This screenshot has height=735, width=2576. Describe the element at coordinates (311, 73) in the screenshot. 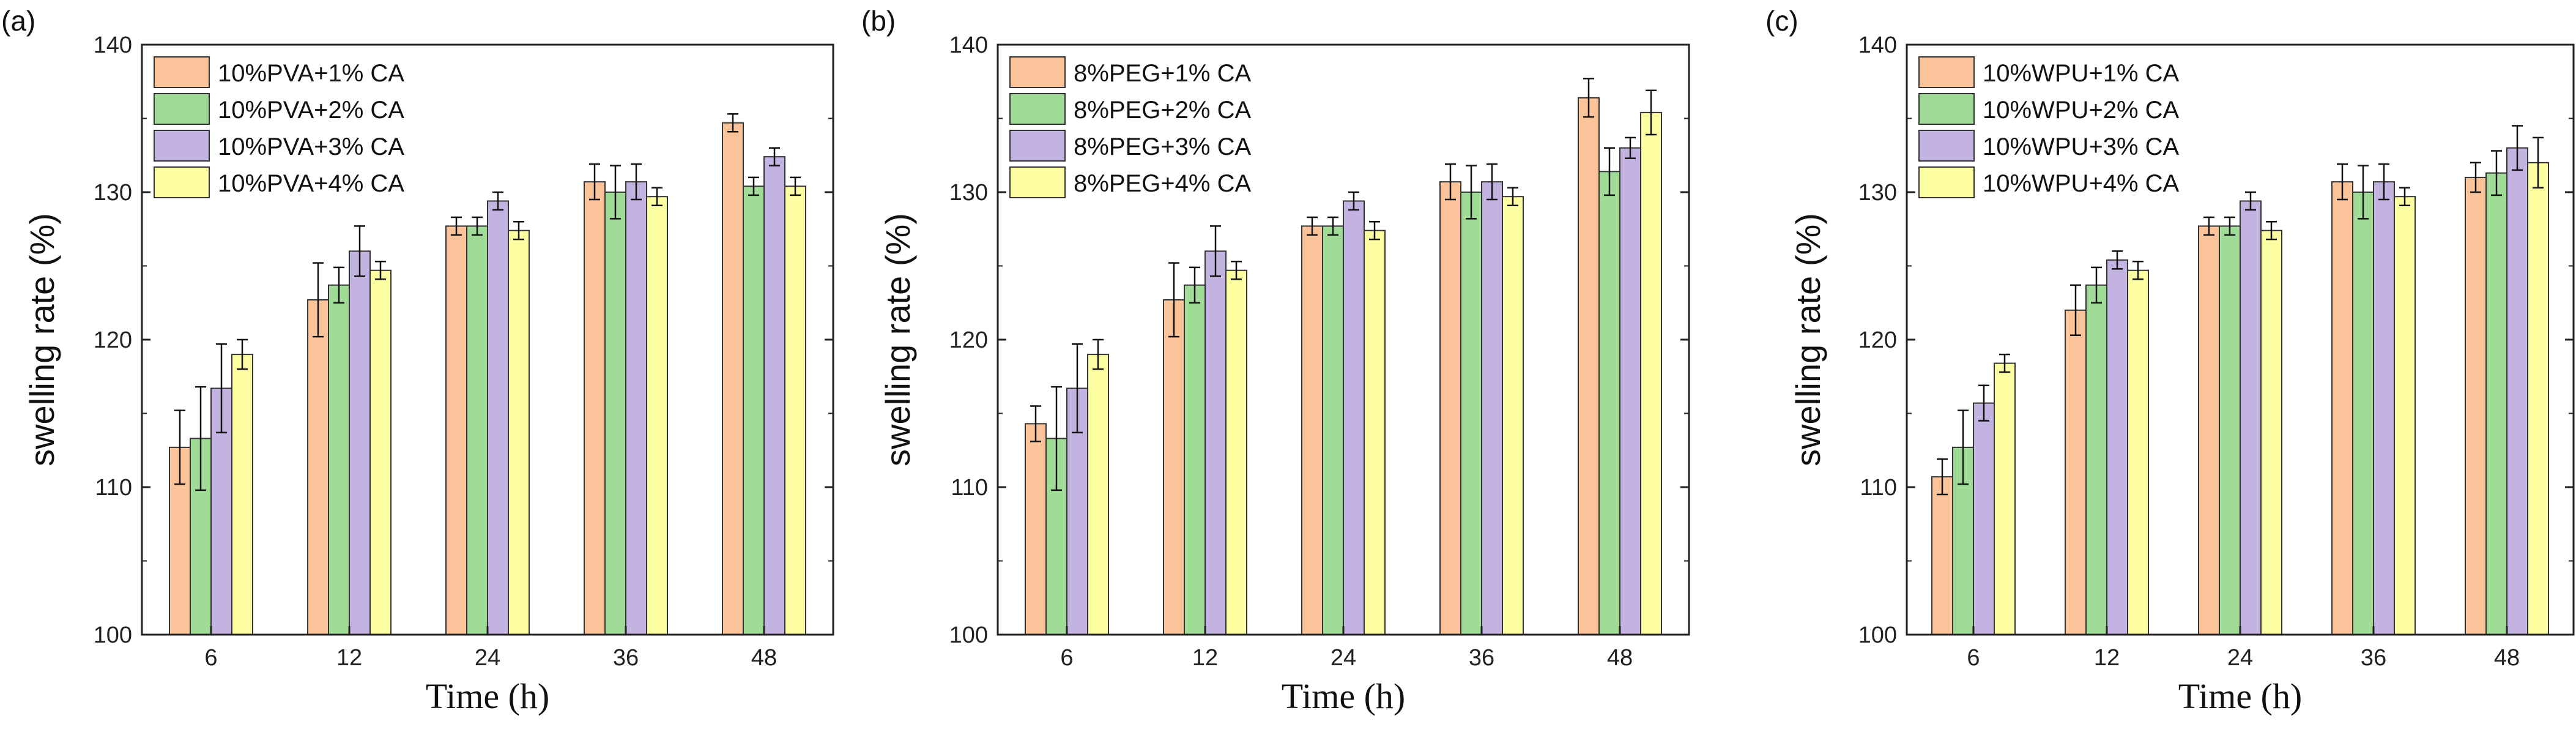

I see `legend-label: 10%PVA+1% CA` at that location.